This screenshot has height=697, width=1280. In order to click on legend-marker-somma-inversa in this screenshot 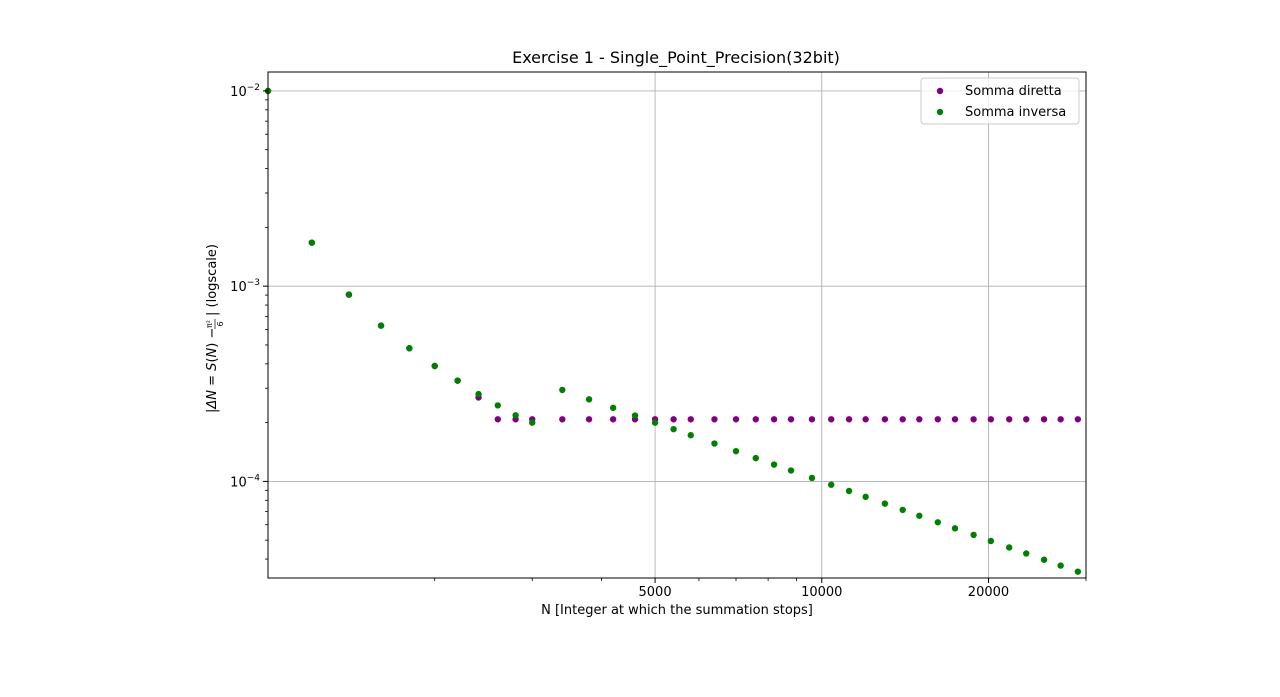, I will do `click(940, 112)`.